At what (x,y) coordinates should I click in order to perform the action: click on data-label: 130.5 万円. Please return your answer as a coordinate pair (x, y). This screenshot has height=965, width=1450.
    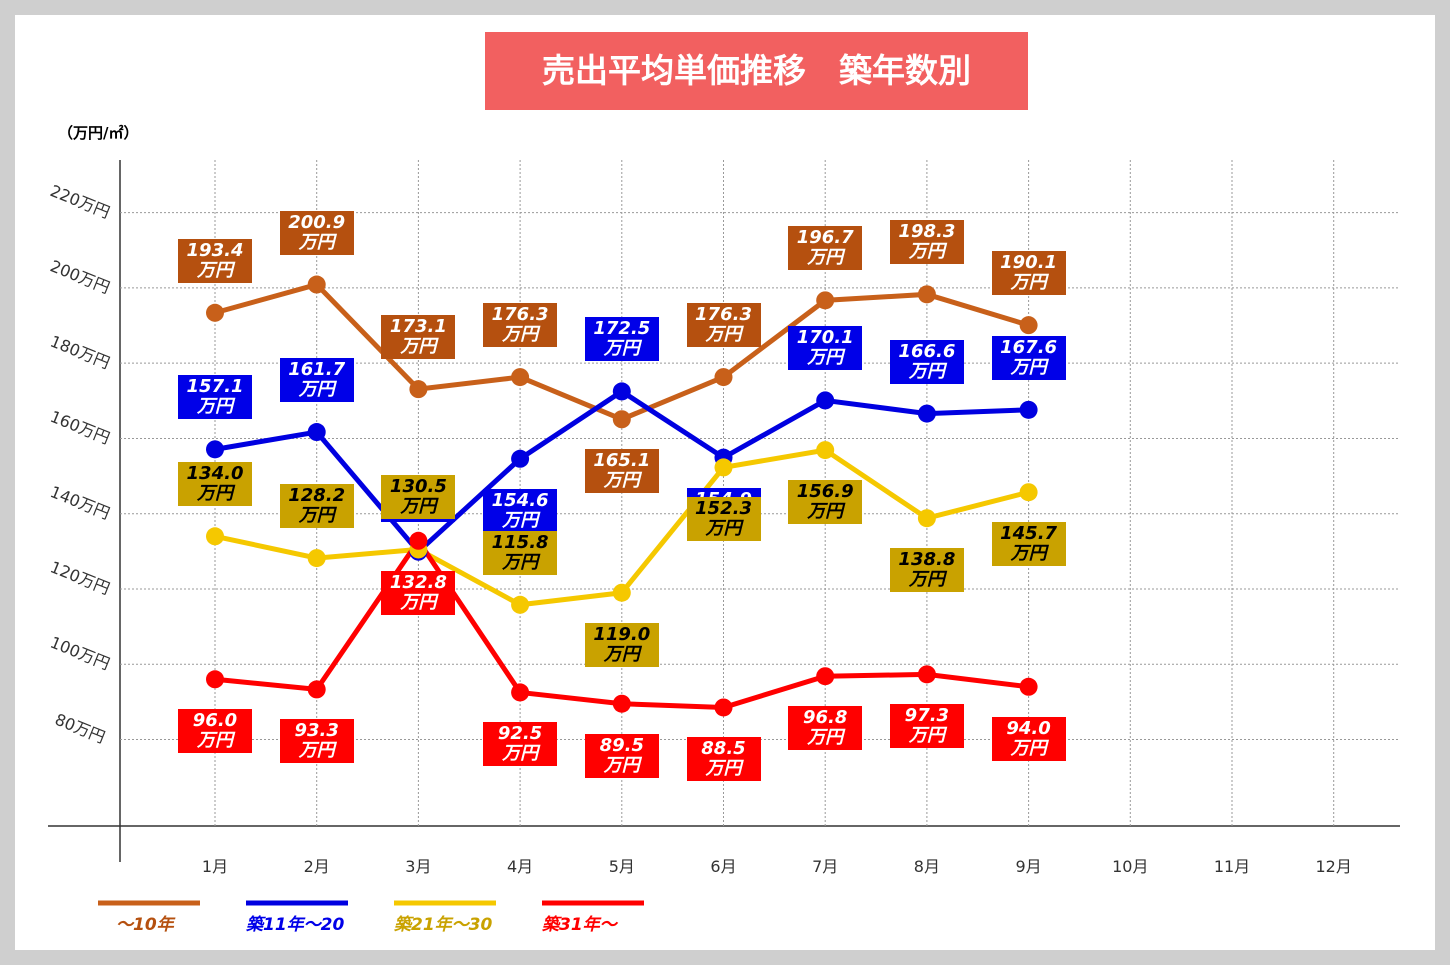
    Looking at the image, I should click on (418, 497).